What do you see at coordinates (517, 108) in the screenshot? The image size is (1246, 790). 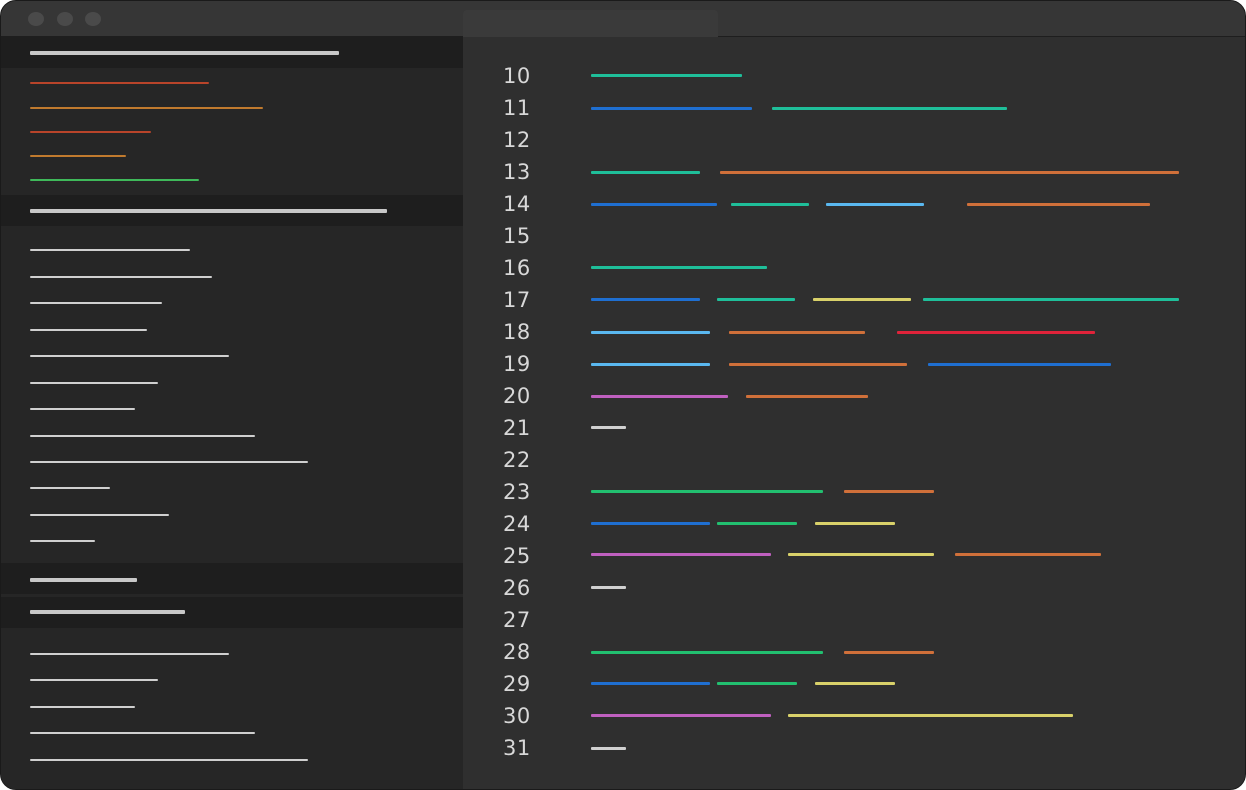 I see `line-number: 11` at bounding box center [517, 108].